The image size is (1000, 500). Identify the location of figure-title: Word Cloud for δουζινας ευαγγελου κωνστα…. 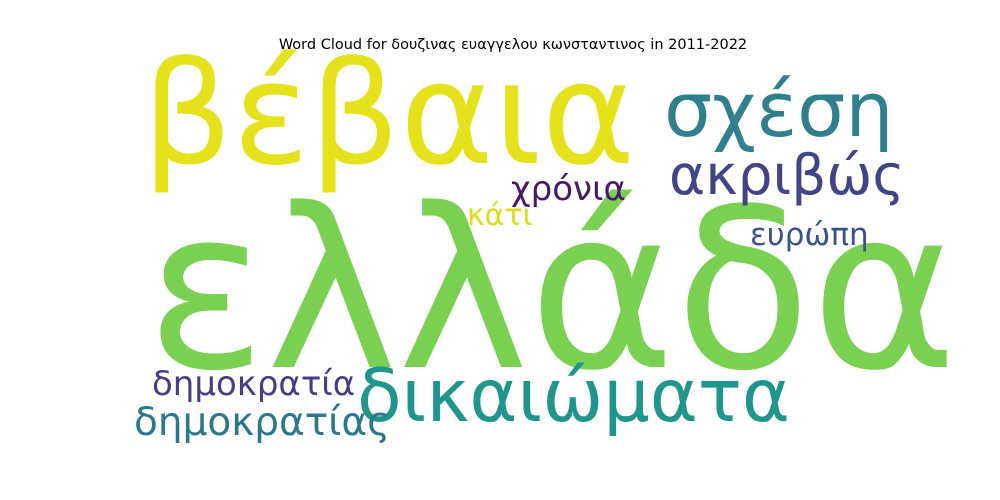
(513, 45).